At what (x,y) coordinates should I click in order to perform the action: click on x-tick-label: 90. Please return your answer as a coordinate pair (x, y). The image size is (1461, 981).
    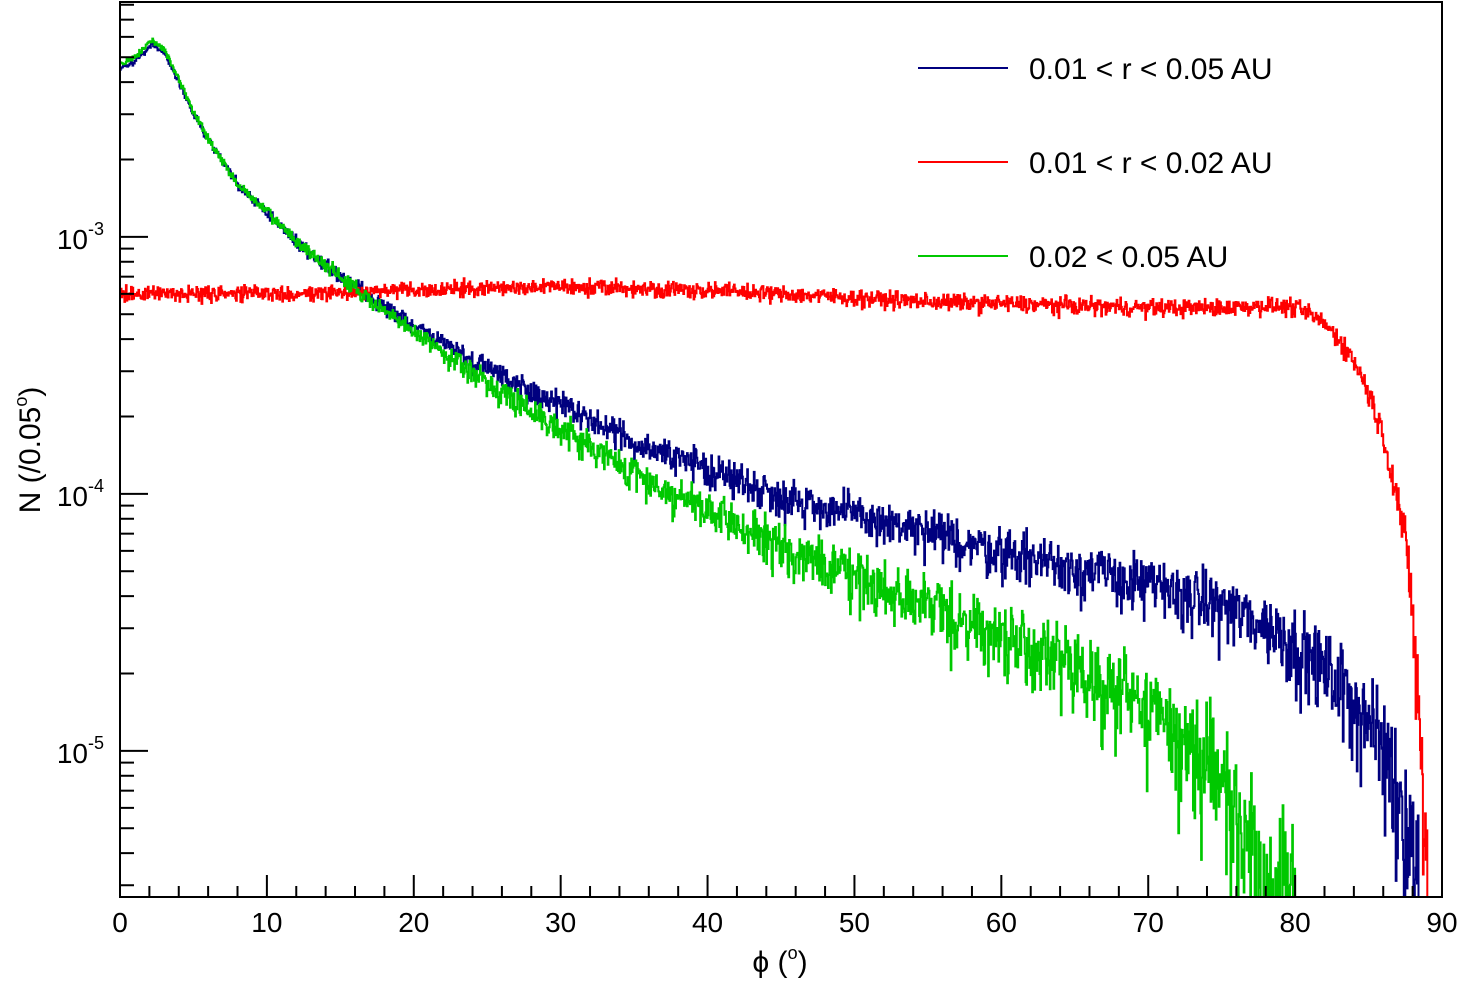
    Looking at the image, I should click on (1441, 922).